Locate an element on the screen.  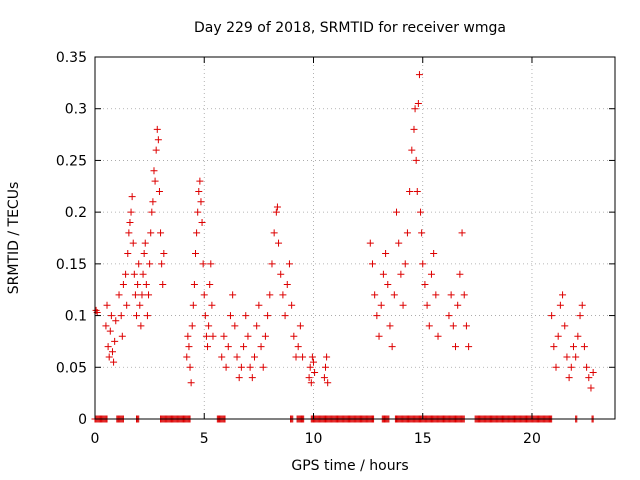
x-tick-label: 5 is located at coordinates (204, 439).